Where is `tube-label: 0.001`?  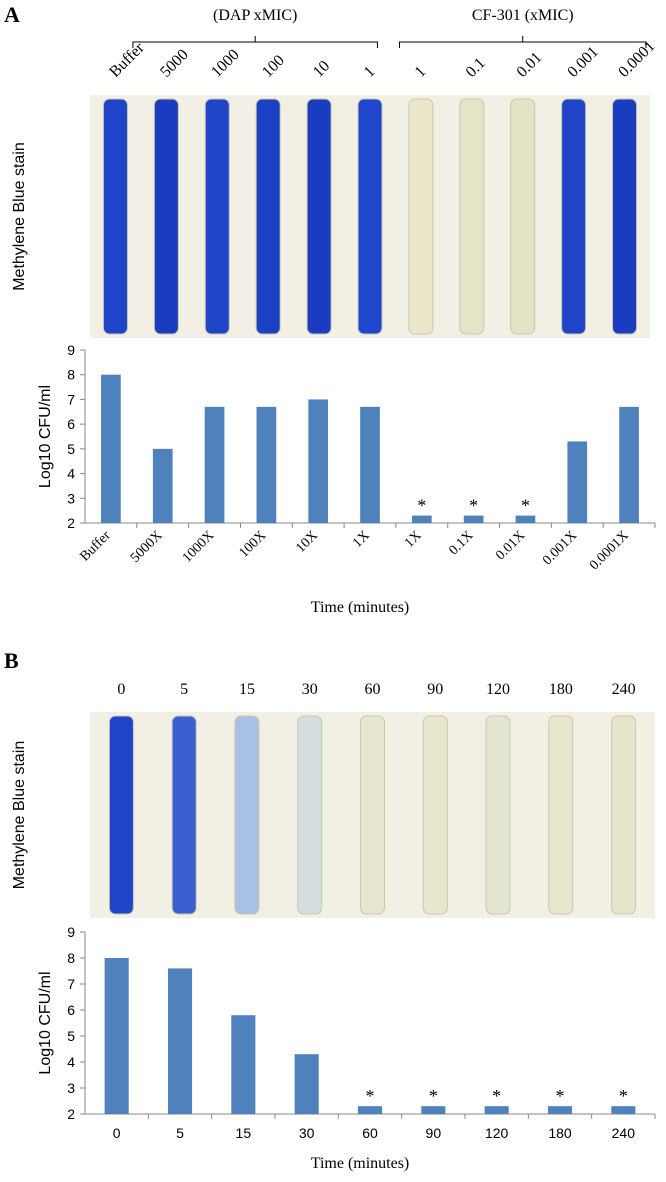 tube-label: 0.001 is located at coordinates (582, 61).